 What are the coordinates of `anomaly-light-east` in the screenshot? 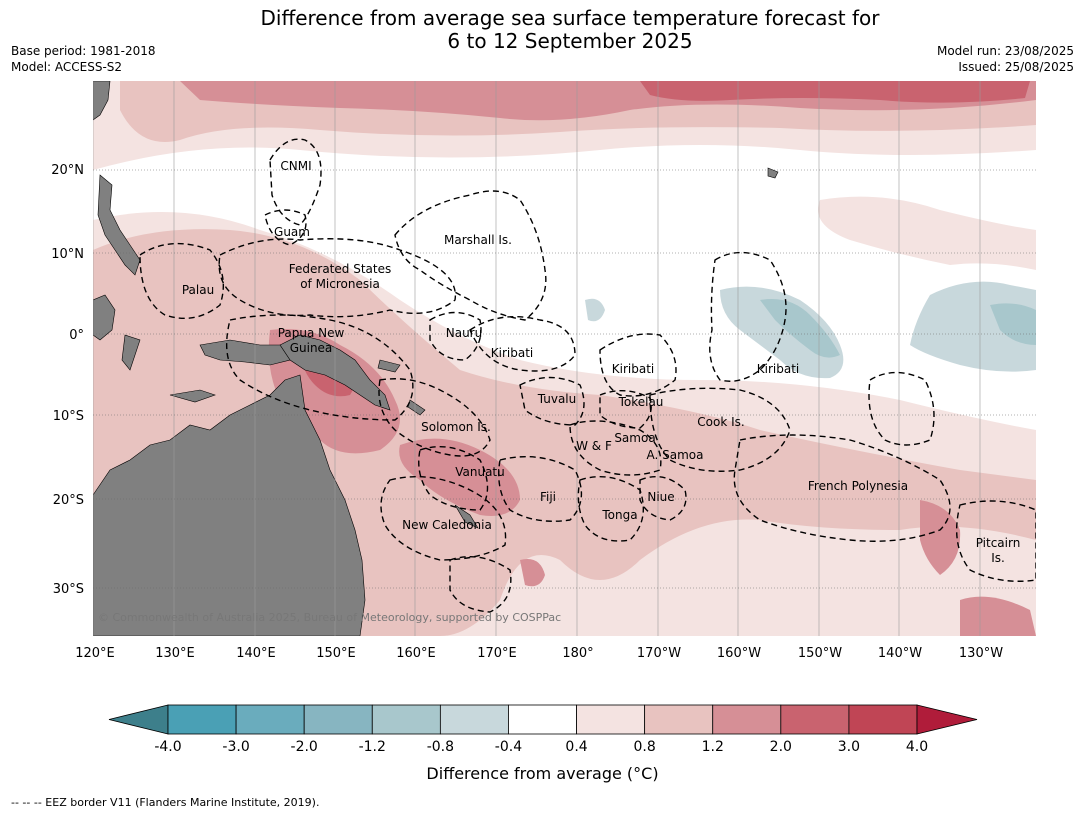 It's located at (927, 233).